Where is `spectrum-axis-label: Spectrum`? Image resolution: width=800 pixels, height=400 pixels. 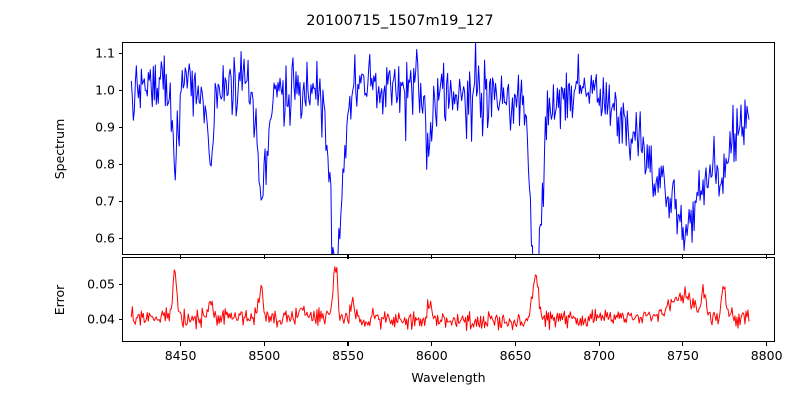
spectrum-axis-label: Spectrum is located at coordinates (59, 148).